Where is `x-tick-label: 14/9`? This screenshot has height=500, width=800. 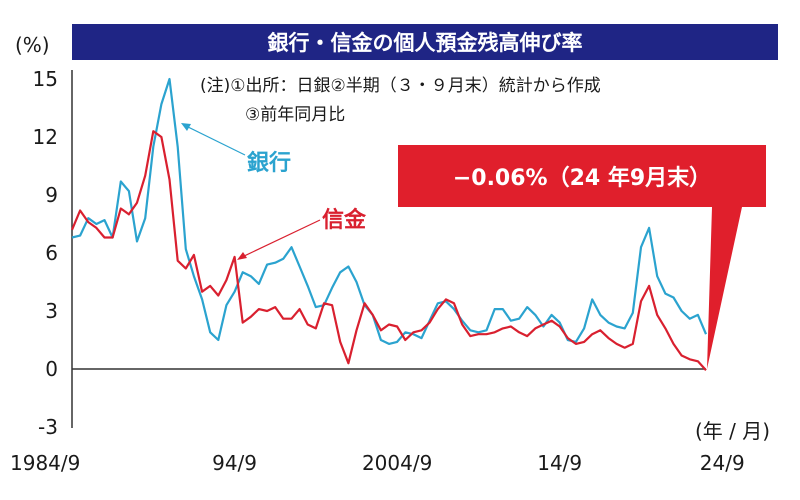
x-tick-label: 14/9 is located at coordinates (559, 463).